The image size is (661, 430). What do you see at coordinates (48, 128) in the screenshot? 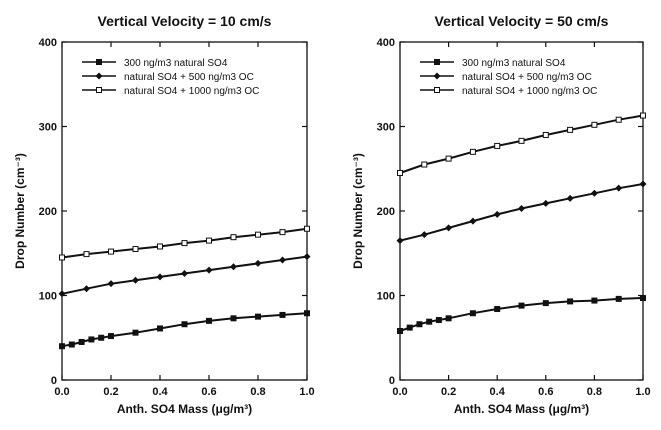
I see `y-tick-label: 300` at bounding box center [48, 128].